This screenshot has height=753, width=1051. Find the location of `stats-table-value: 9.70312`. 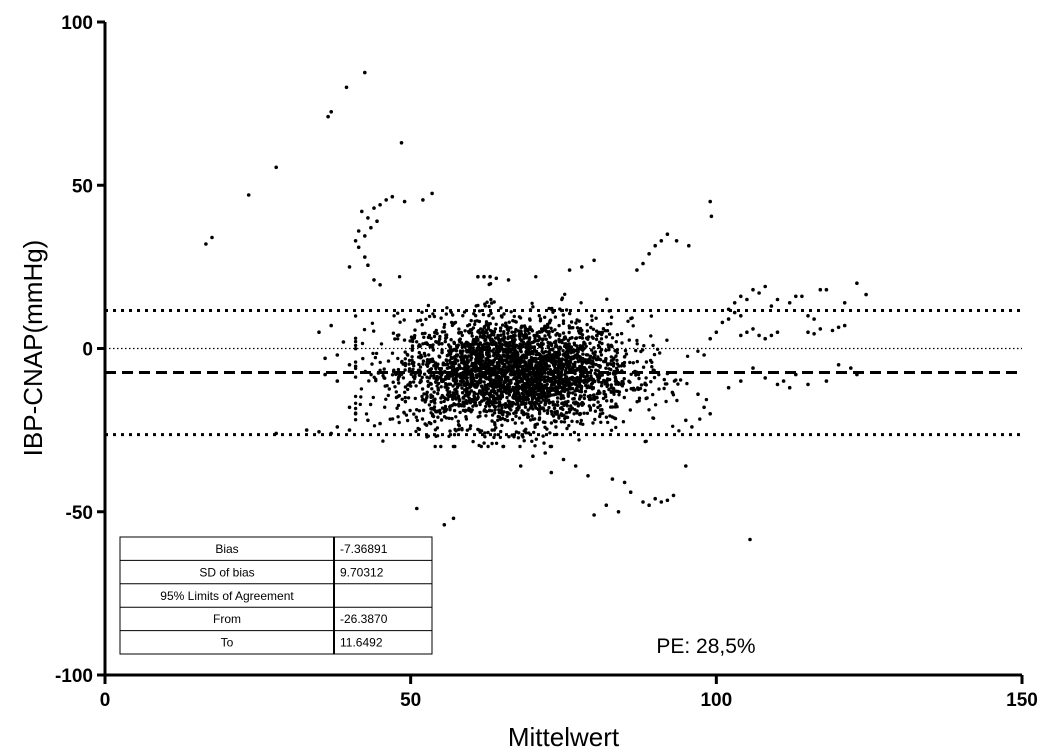

stats-table-value: 9.70312 is located at coordinates (362, 572).